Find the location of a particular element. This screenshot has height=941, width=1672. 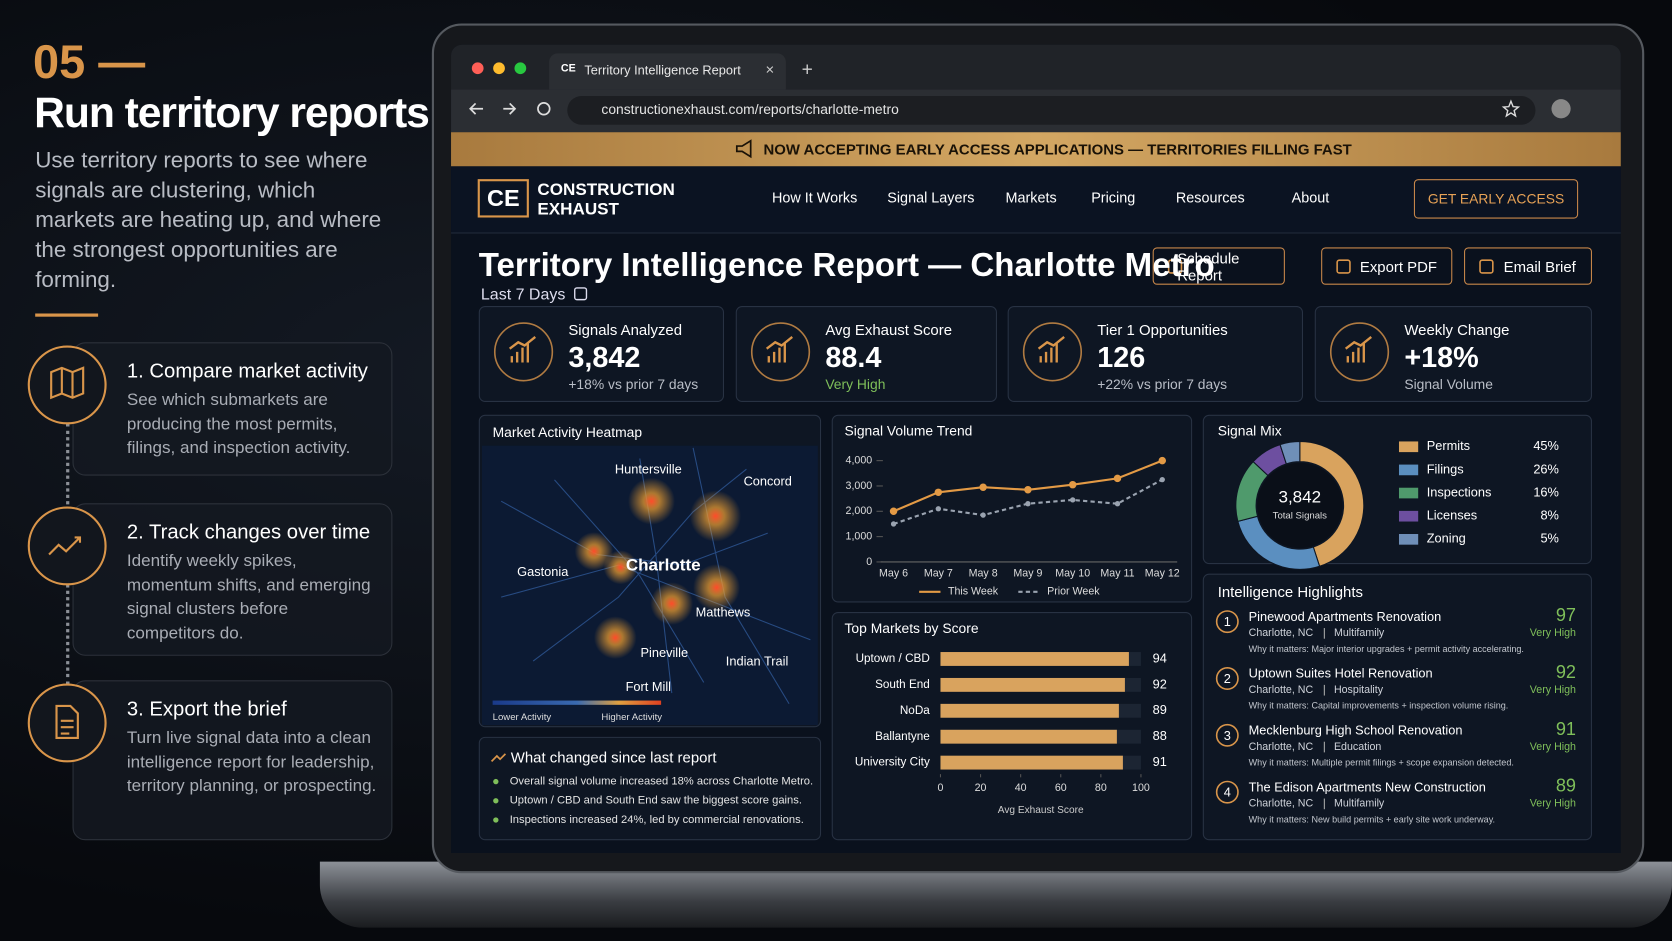

kpi-value: 3,842 is located at coordinates (604, 357).